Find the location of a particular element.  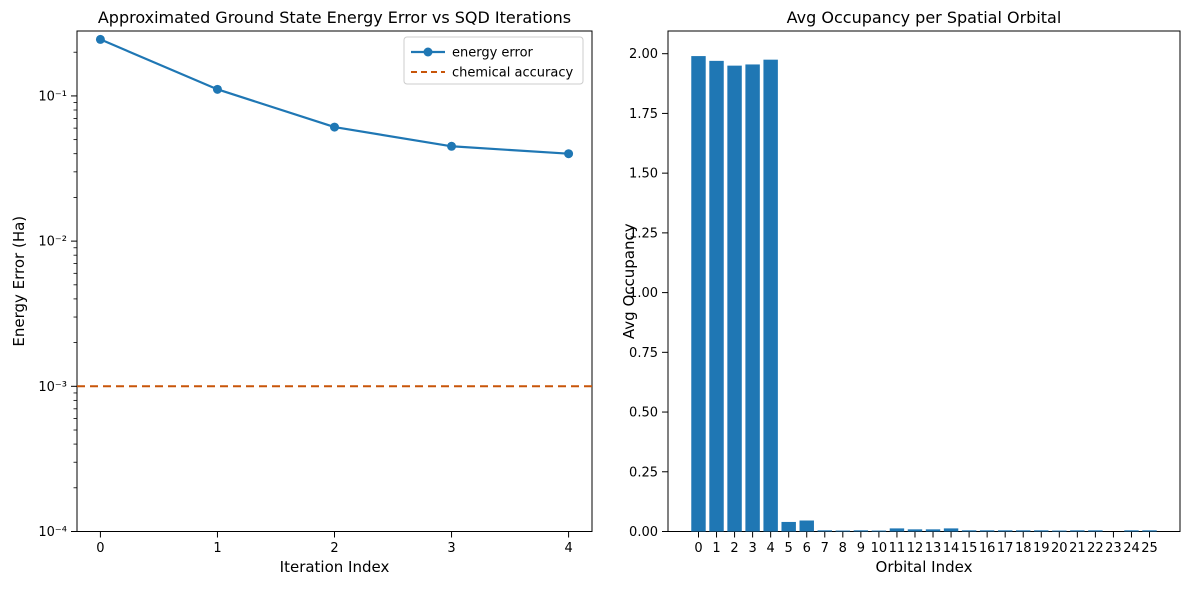

occupancy-plot-y-tick-label: 0.75 is located at coordinates (643, 353).